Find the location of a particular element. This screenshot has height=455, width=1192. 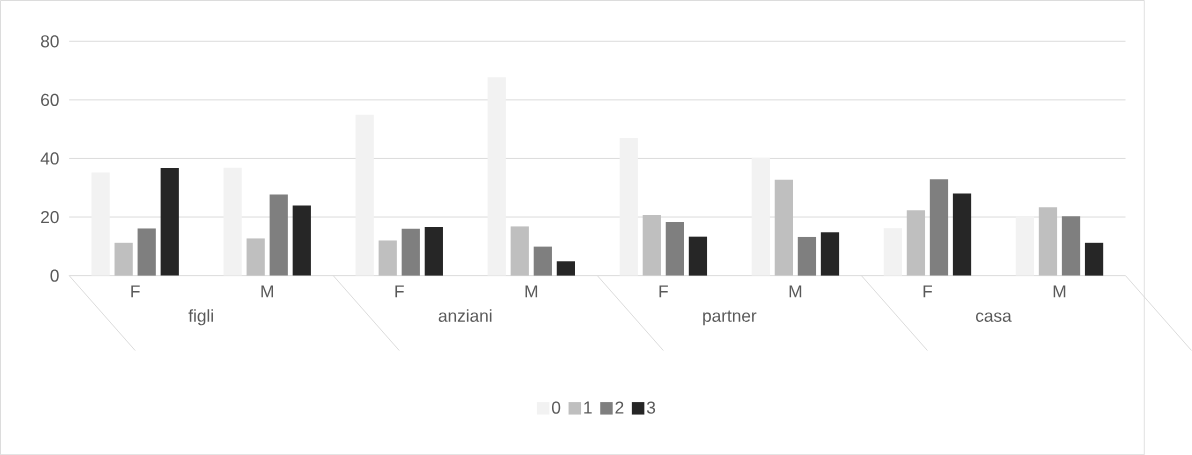

text: anziani is located at coordinates (465, 315).